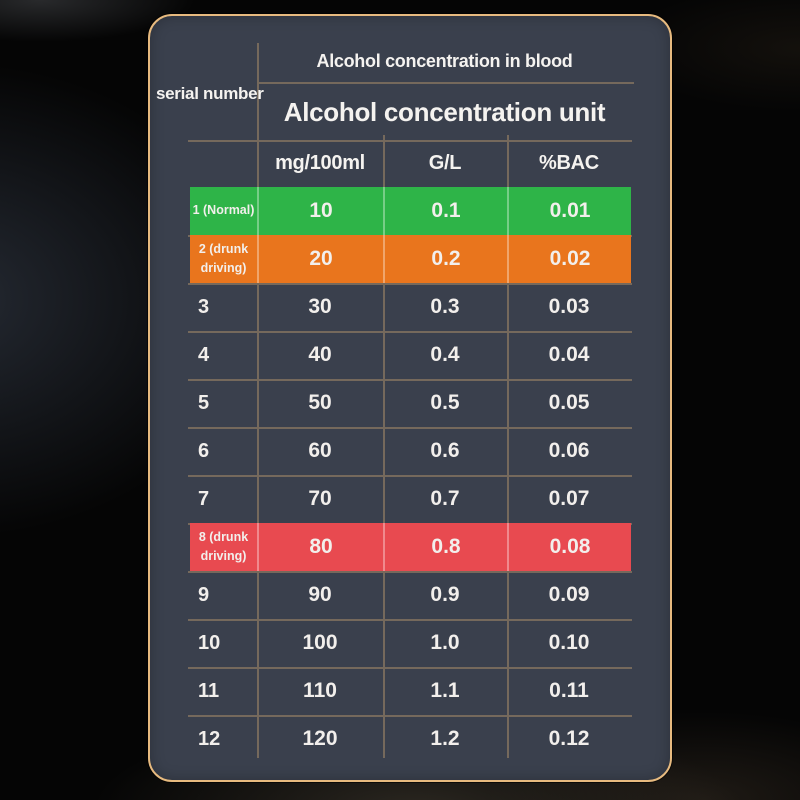 This screenshot has width=800, height=800. What do you see at coordinates (320, 402) in the screenshot?
I see `mg-cell: 50` at bounding box center [320, 402].